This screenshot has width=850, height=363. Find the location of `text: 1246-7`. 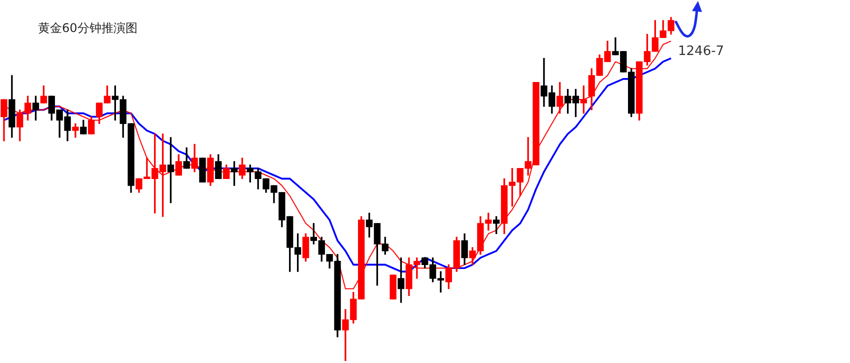

text: 1246-7 is located at coordinates (701, 51).